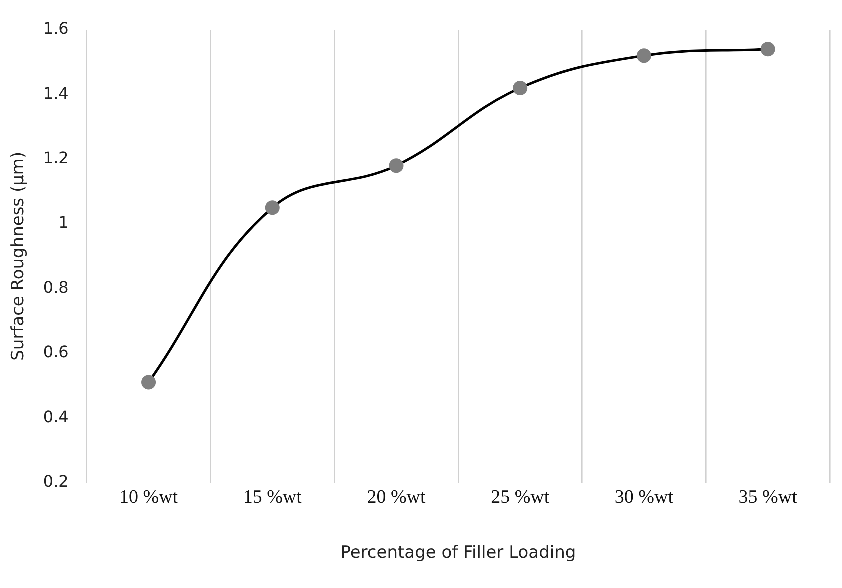 The height and width of the screenshot is (588, 842). Describe the element at coordinates (18, 256) in the screenshot. I see `y-axis-title: Surface Roughness (µm)` at that location.